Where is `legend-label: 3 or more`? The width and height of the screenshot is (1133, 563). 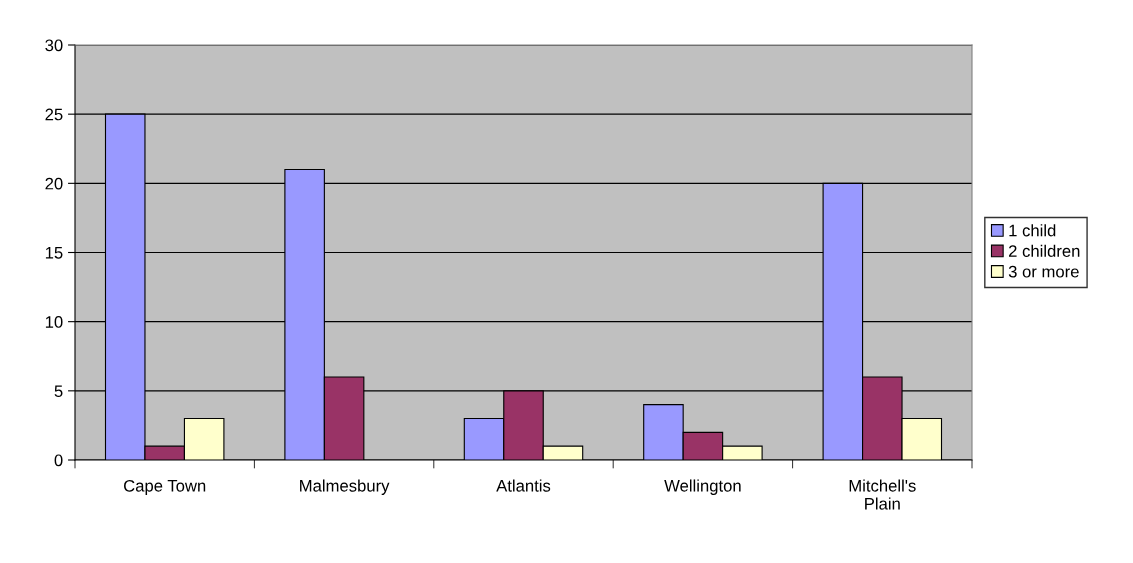 legend-label: 3 or more is located at coordinates (1043, 271).